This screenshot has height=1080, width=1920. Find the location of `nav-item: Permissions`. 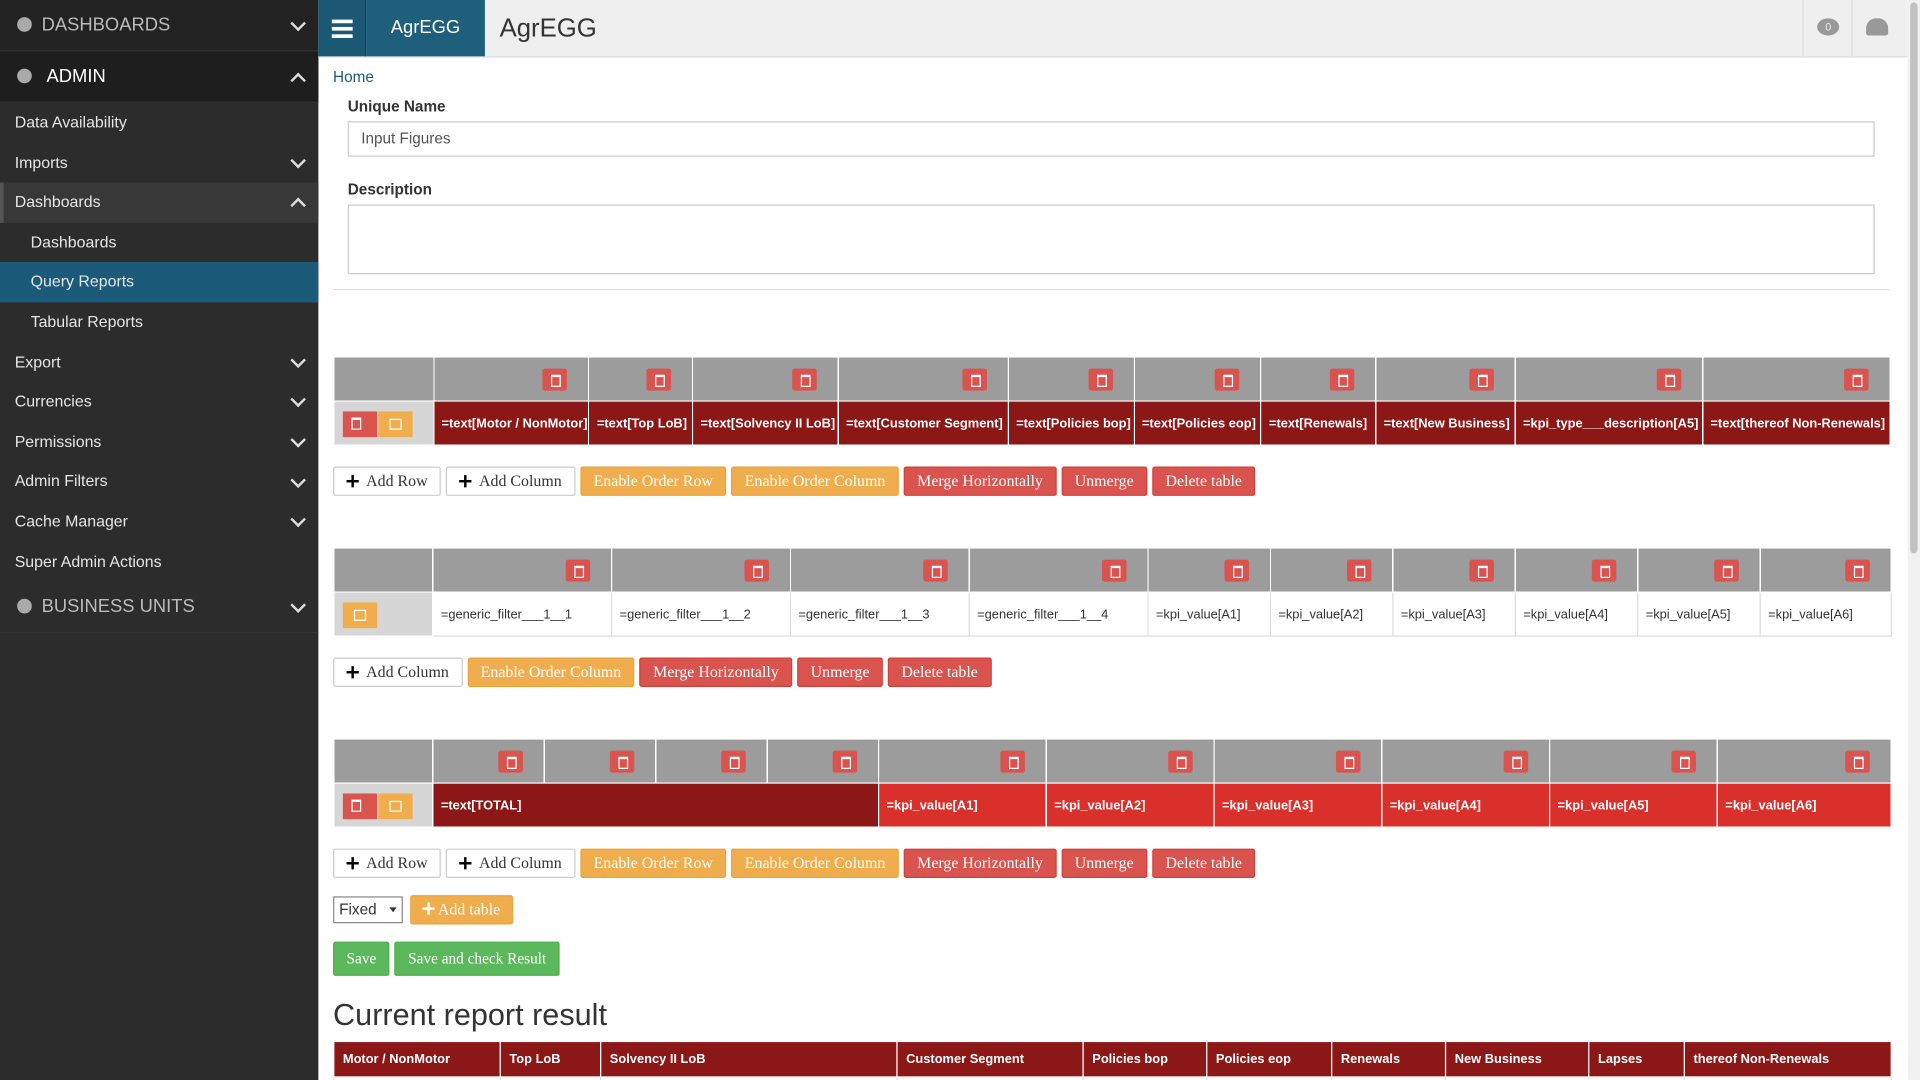

nav-item: Permissions is located at coordinates (159, 442).